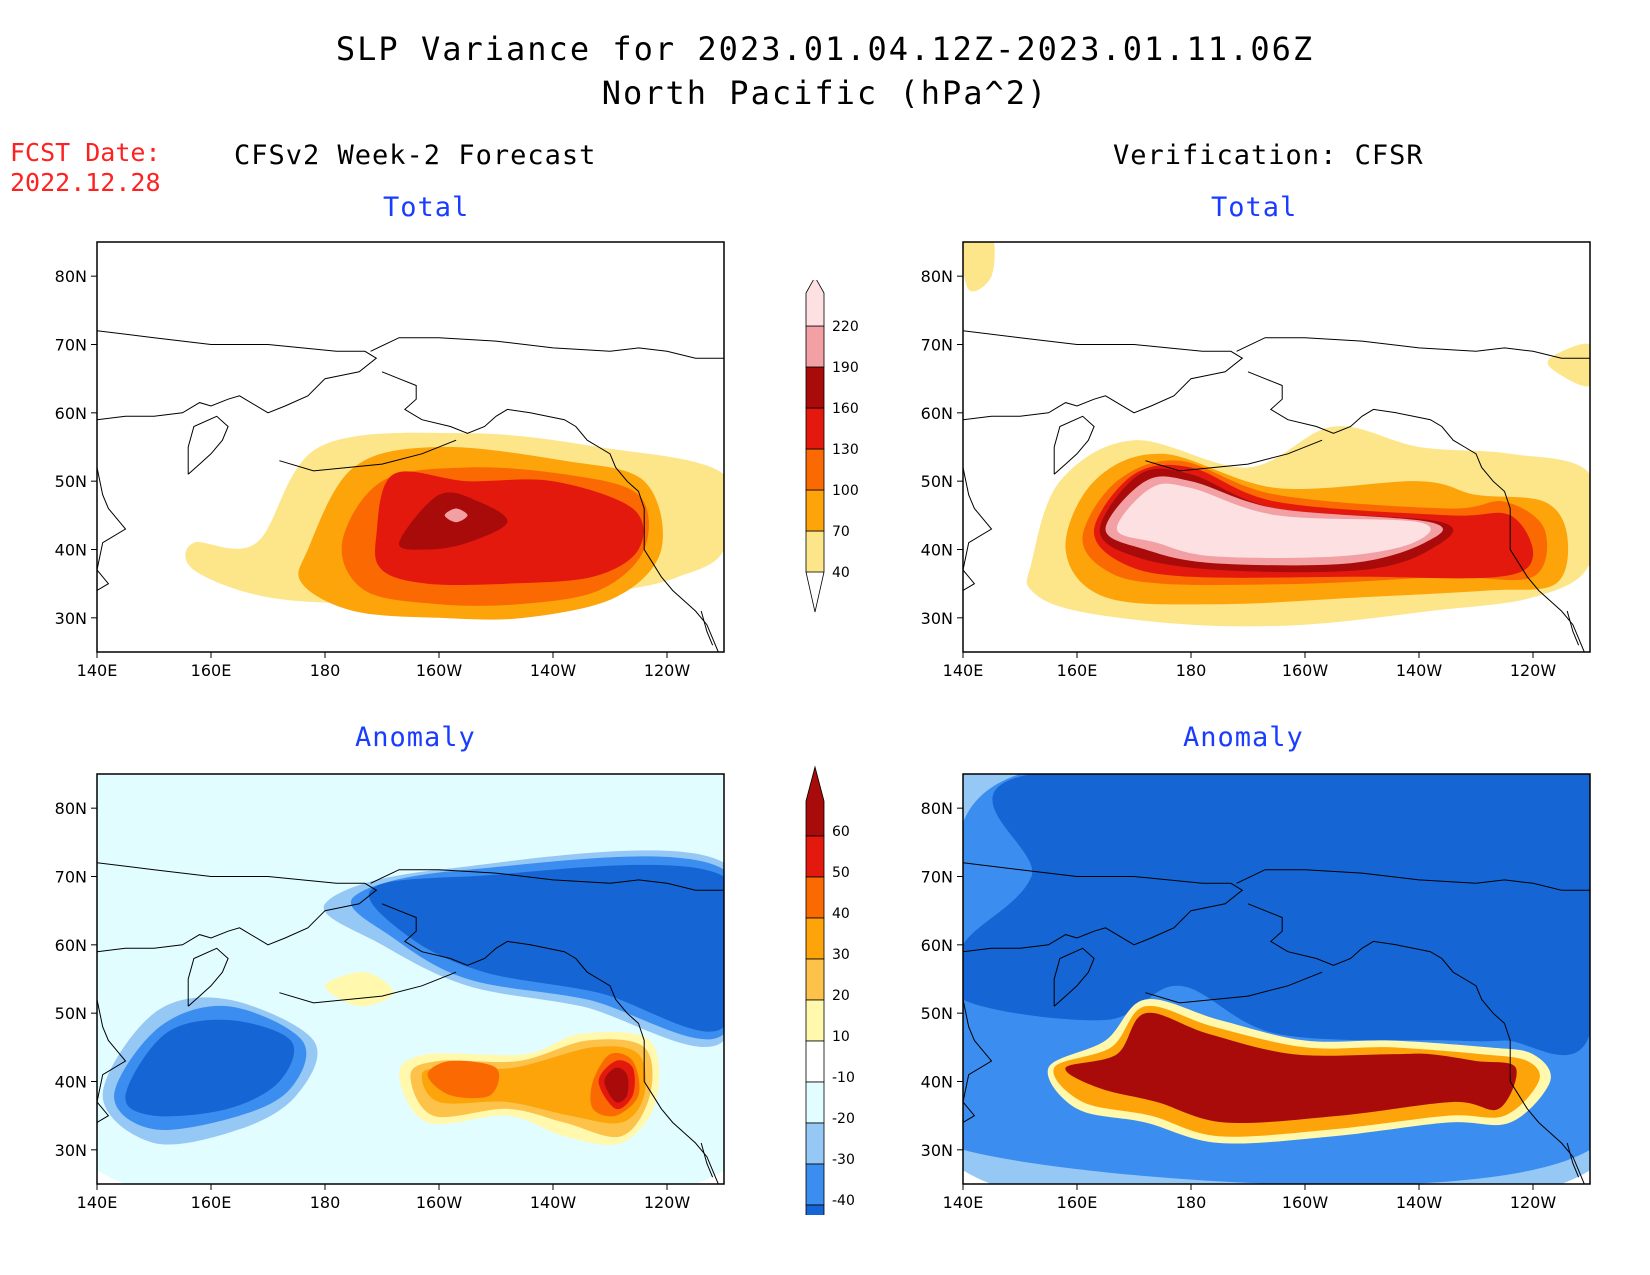 This screenshot has height=1275, width=1650. What do you see at coordinates (841, 1037) in the screenshot?
I see `anomaly-colorbar-label: 10` at bounding box center [841, 1037].